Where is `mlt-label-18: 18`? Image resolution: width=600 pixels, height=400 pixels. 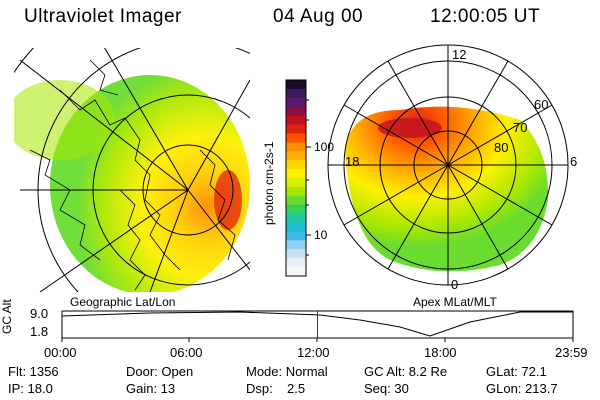
mlt-label-18: 18 is located at coordinates (352, 161).